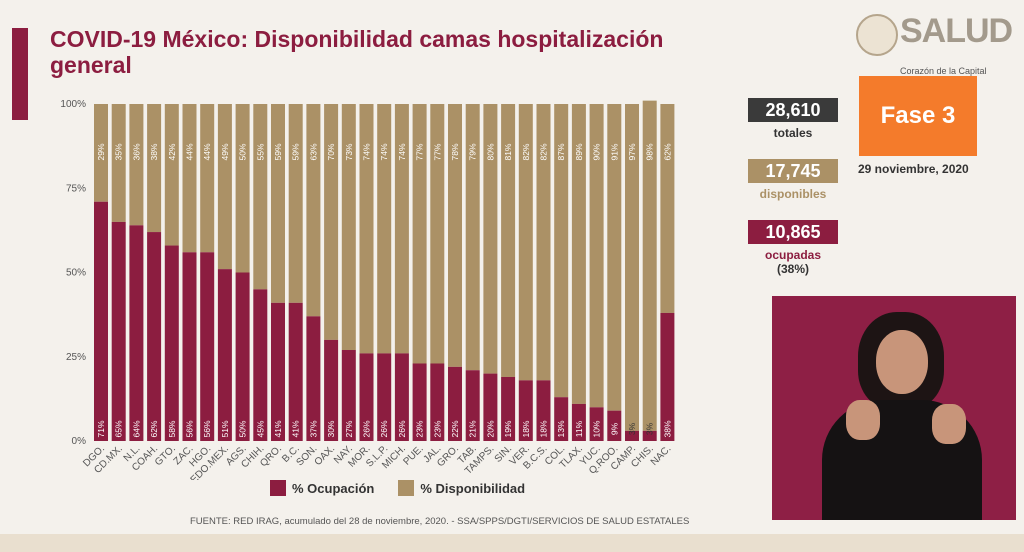 Image resolution: width=1024 pixels, height=552 pixels. I want to click on availability-value-label: 49%, so click(225, 151).